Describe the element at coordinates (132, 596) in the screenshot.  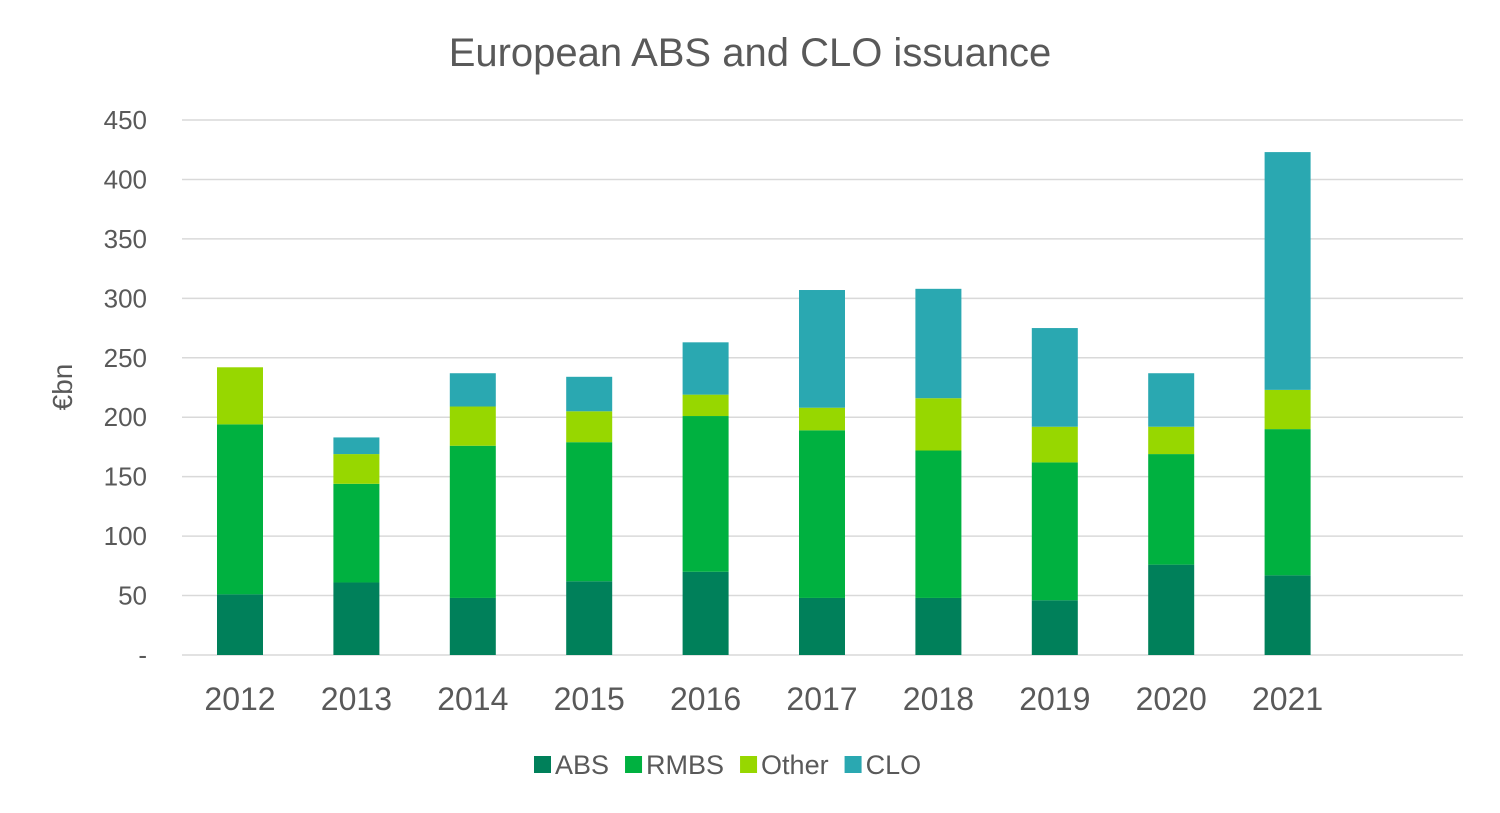
I see `y-tick-label: 50` at that location.